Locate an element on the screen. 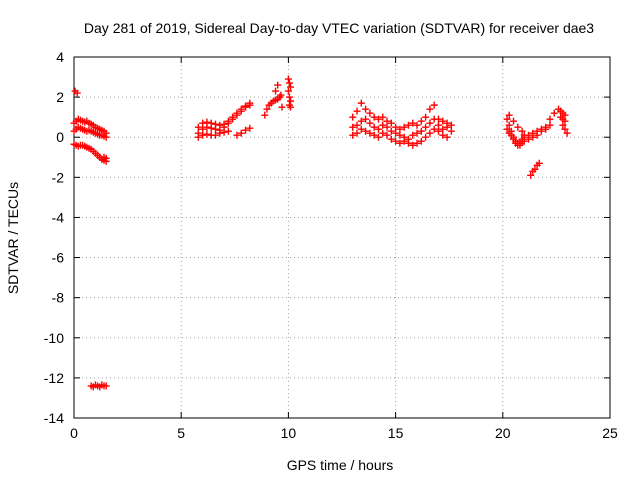 The image size is (640, 480). y-tick-label: 2 is located at coordinates (60, 97).